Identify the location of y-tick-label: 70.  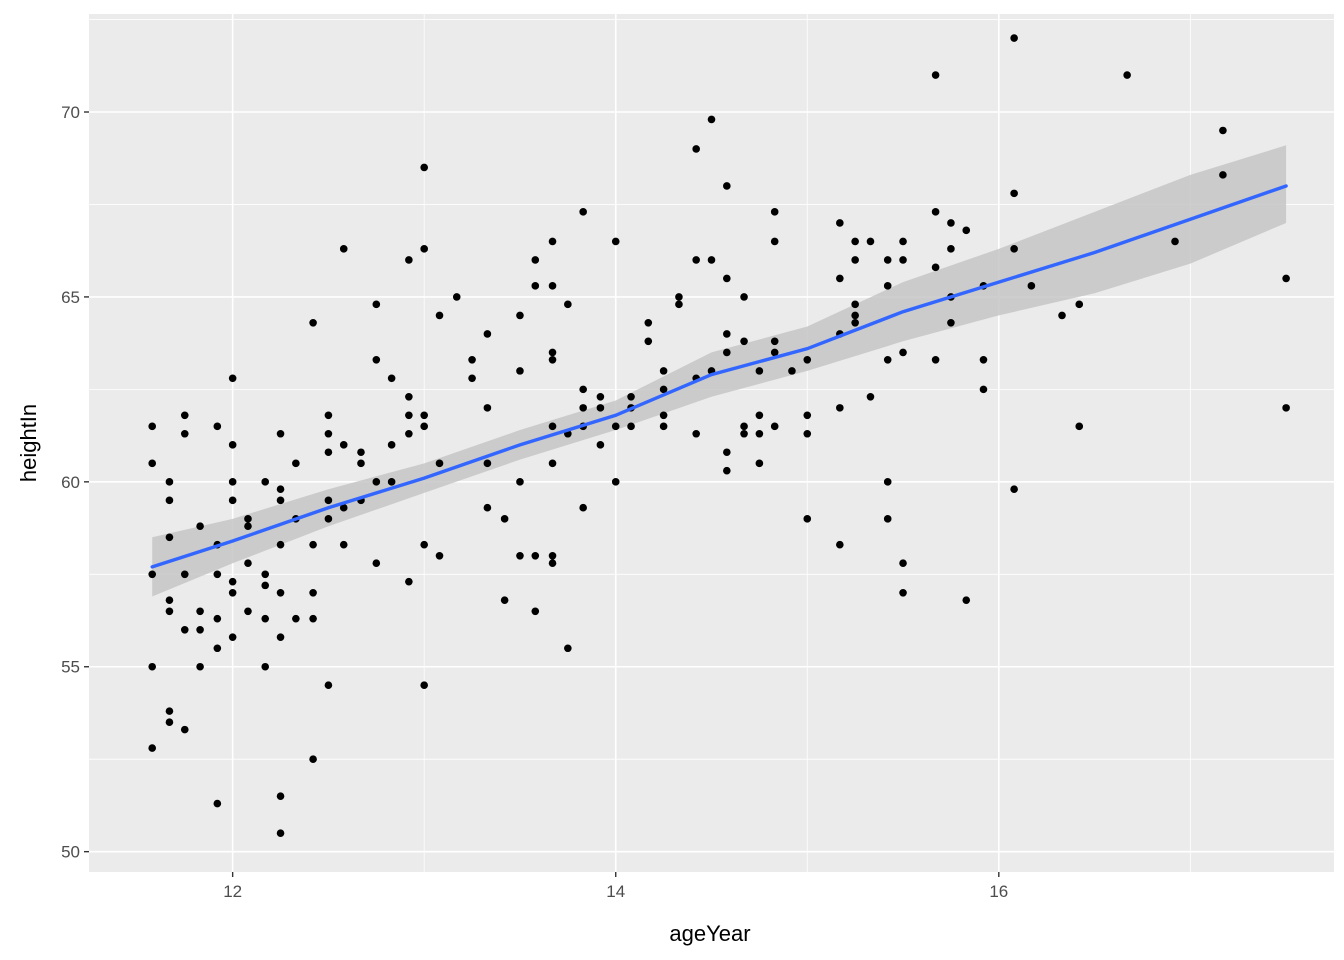
(70, 112).